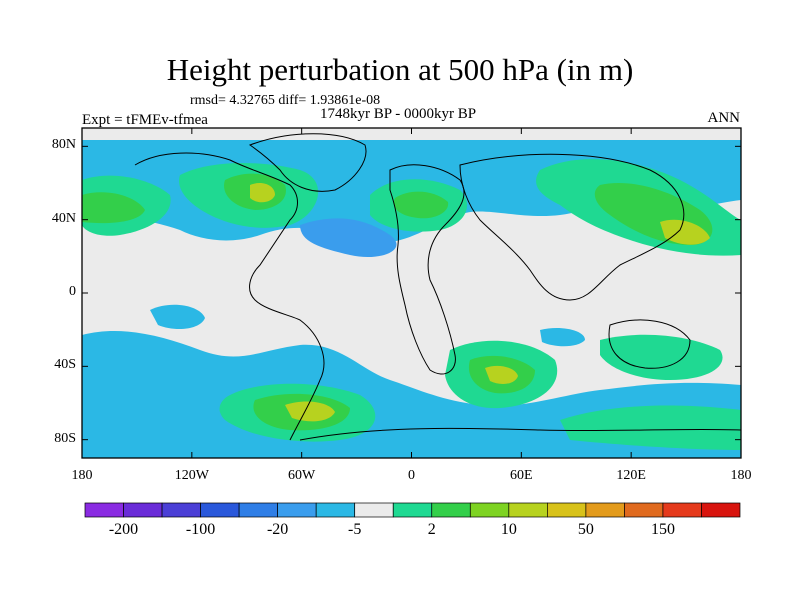 The width and height of the screenshot is (800, 600). I want to click on lon-tick-label: 0, so click(411, 475).